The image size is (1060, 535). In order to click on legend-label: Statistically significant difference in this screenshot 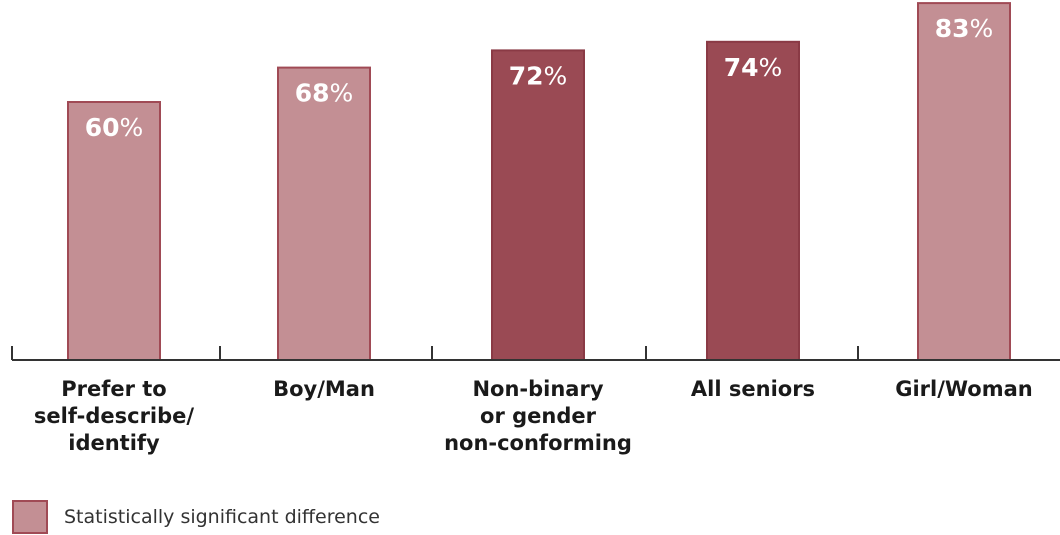, I will do `click(222, 517)`.